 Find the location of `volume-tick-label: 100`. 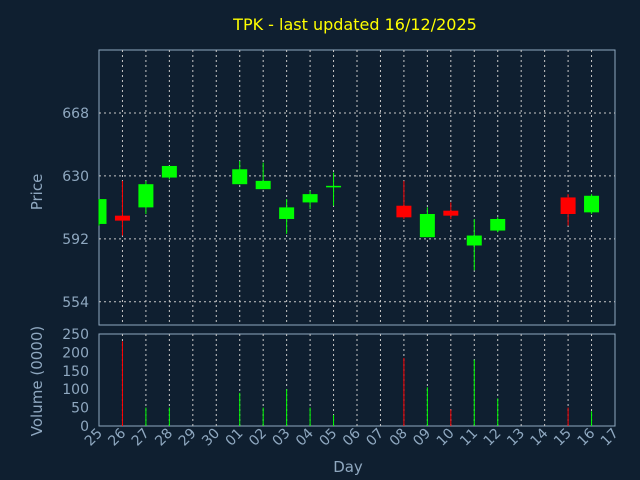

volume-tick-label: 100 is located at coordinates (75, 390).